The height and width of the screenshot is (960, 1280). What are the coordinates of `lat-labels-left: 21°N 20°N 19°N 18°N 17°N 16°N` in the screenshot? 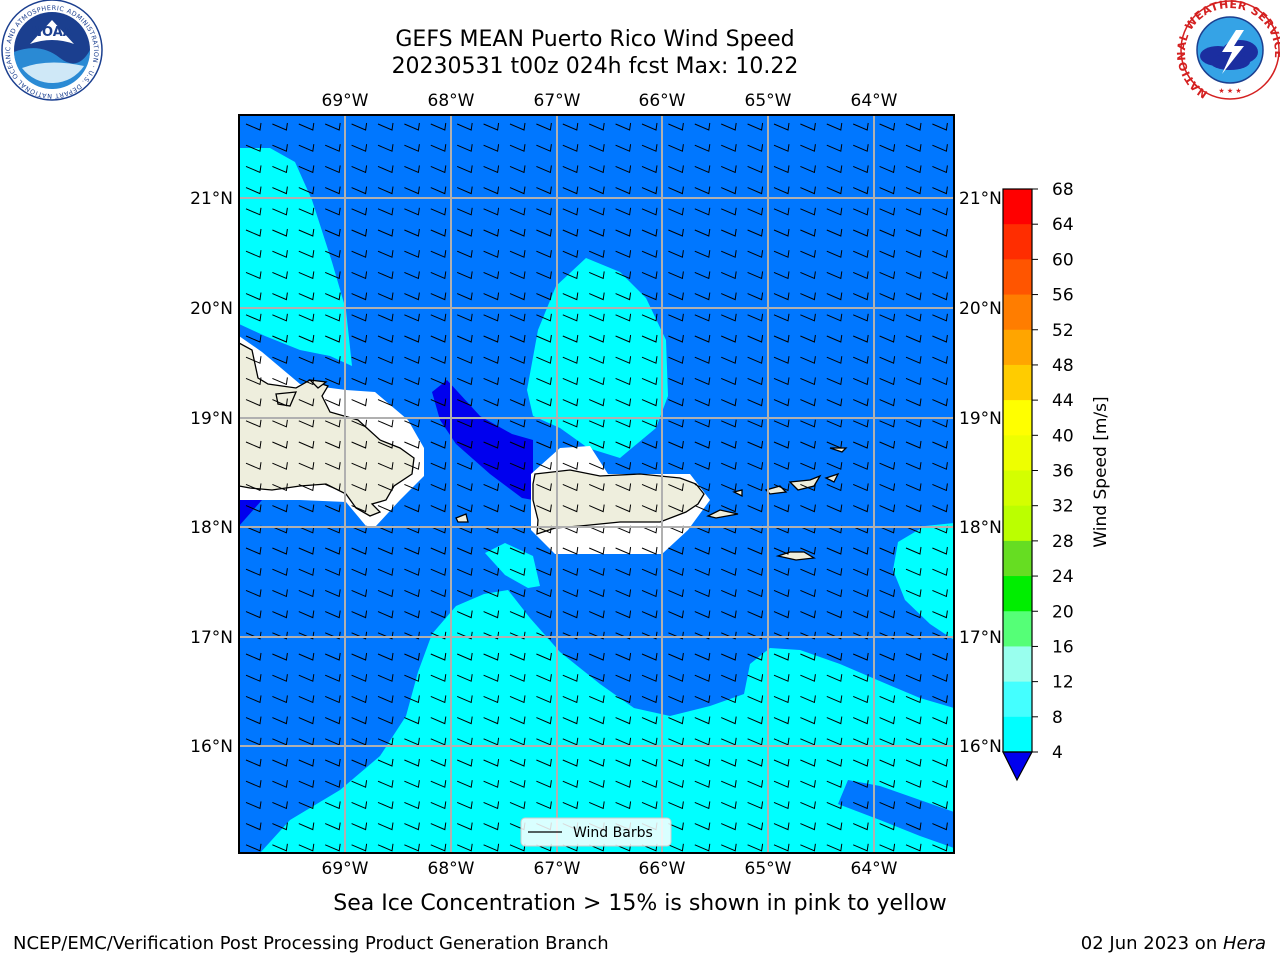 It's located at (211, 473).